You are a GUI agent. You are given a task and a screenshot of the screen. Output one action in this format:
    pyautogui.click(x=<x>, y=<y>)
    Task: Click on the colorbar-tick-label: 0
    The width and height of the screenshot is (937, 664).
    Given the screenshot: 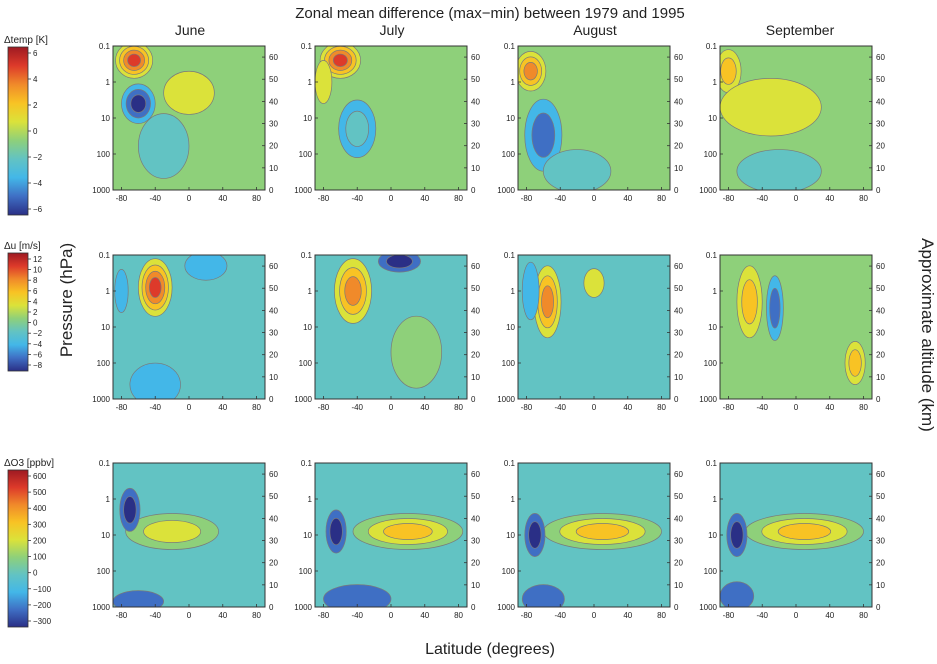 What is the action you would take?
    pyautogui.click(x=35, y=323)
    